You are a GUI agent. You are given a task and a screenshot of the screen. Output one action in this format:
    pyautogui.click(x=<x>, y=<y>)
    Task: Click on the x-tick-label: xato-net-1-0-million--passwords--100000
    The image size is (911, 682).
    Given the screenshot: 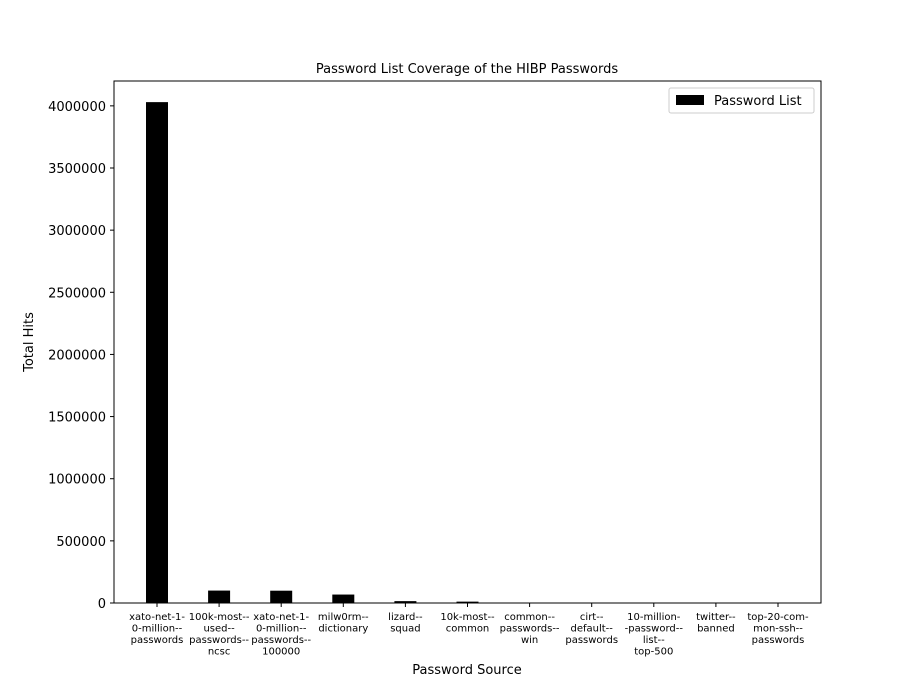 What is the action you would take?
    pyautogui.click(x=281, y=635)
    